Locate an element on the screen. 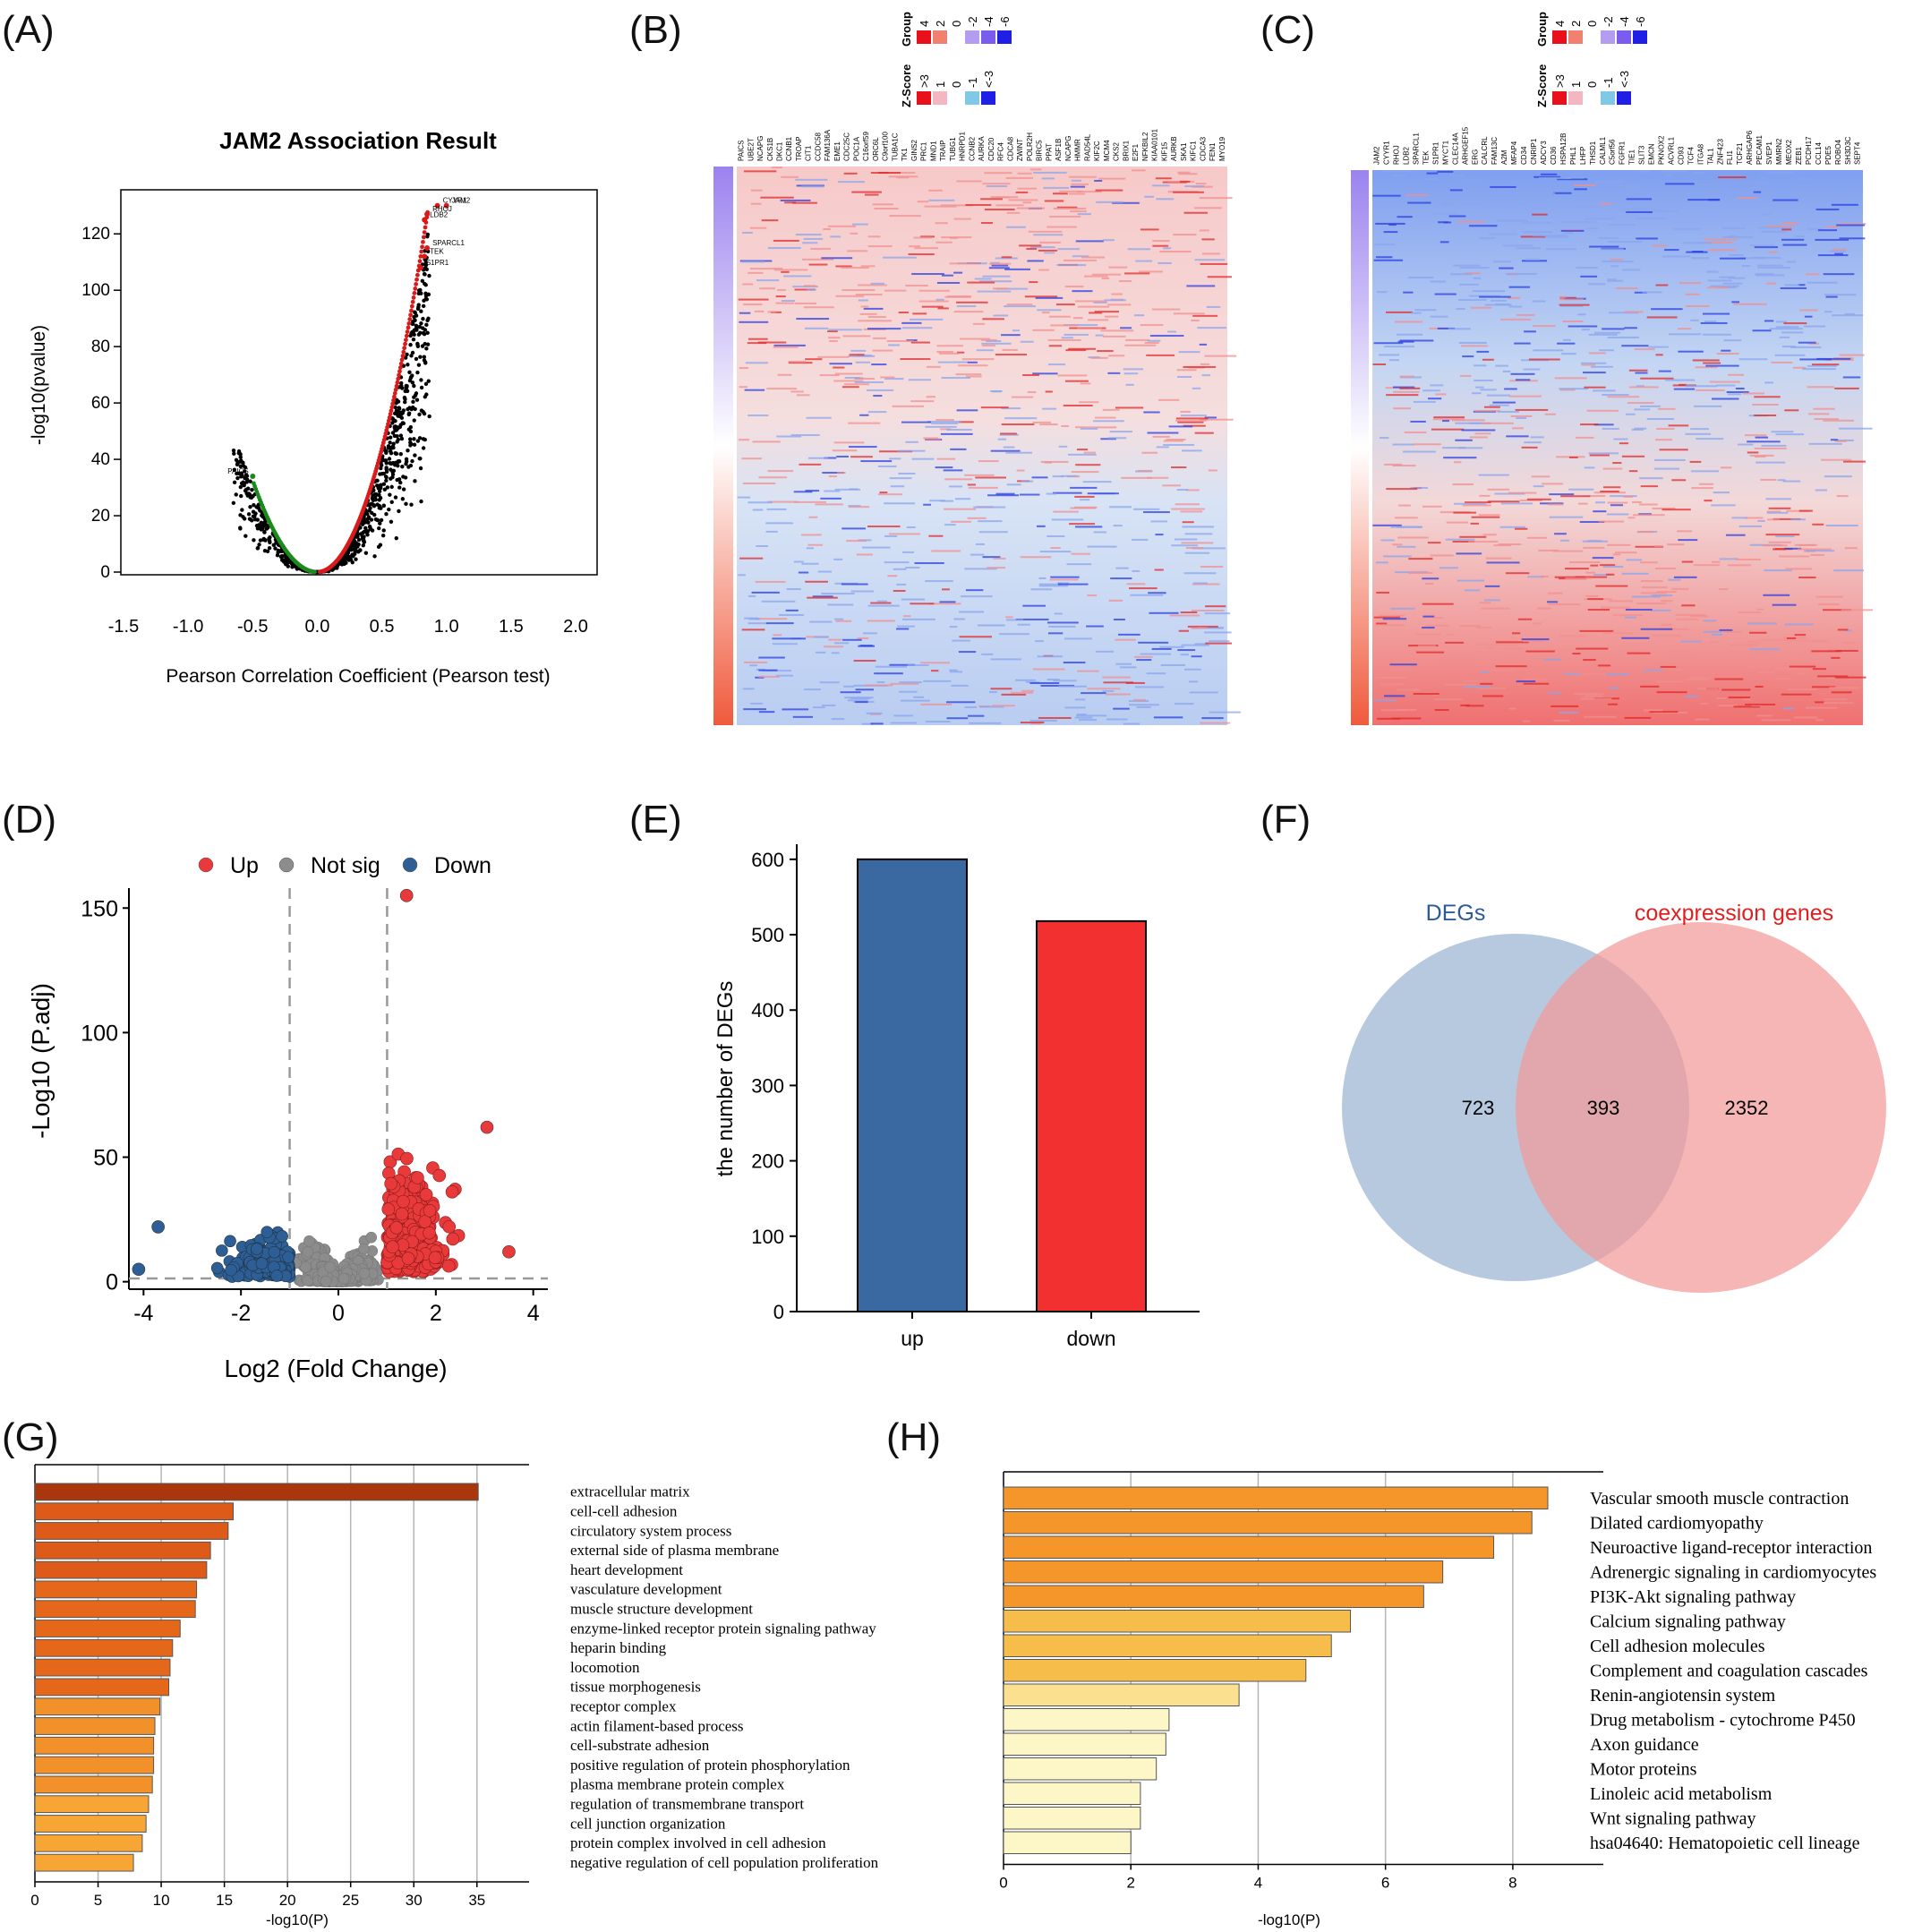 The height and width of the screenshot is (1932, 1905). x-tick-label: 2 is located at coordinates (1130, 1883).